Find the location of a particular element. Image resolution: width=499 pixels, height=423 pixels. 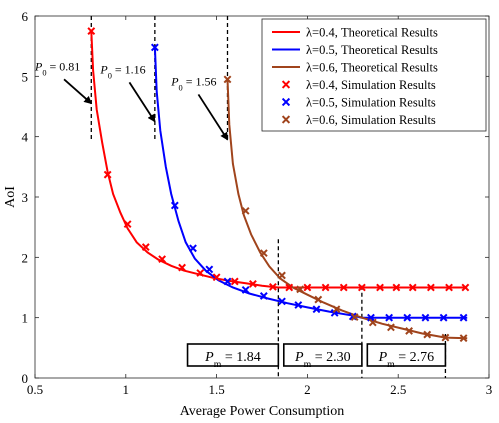

pm-label: Pm = 2.30 is located at coordinates (322, 360).